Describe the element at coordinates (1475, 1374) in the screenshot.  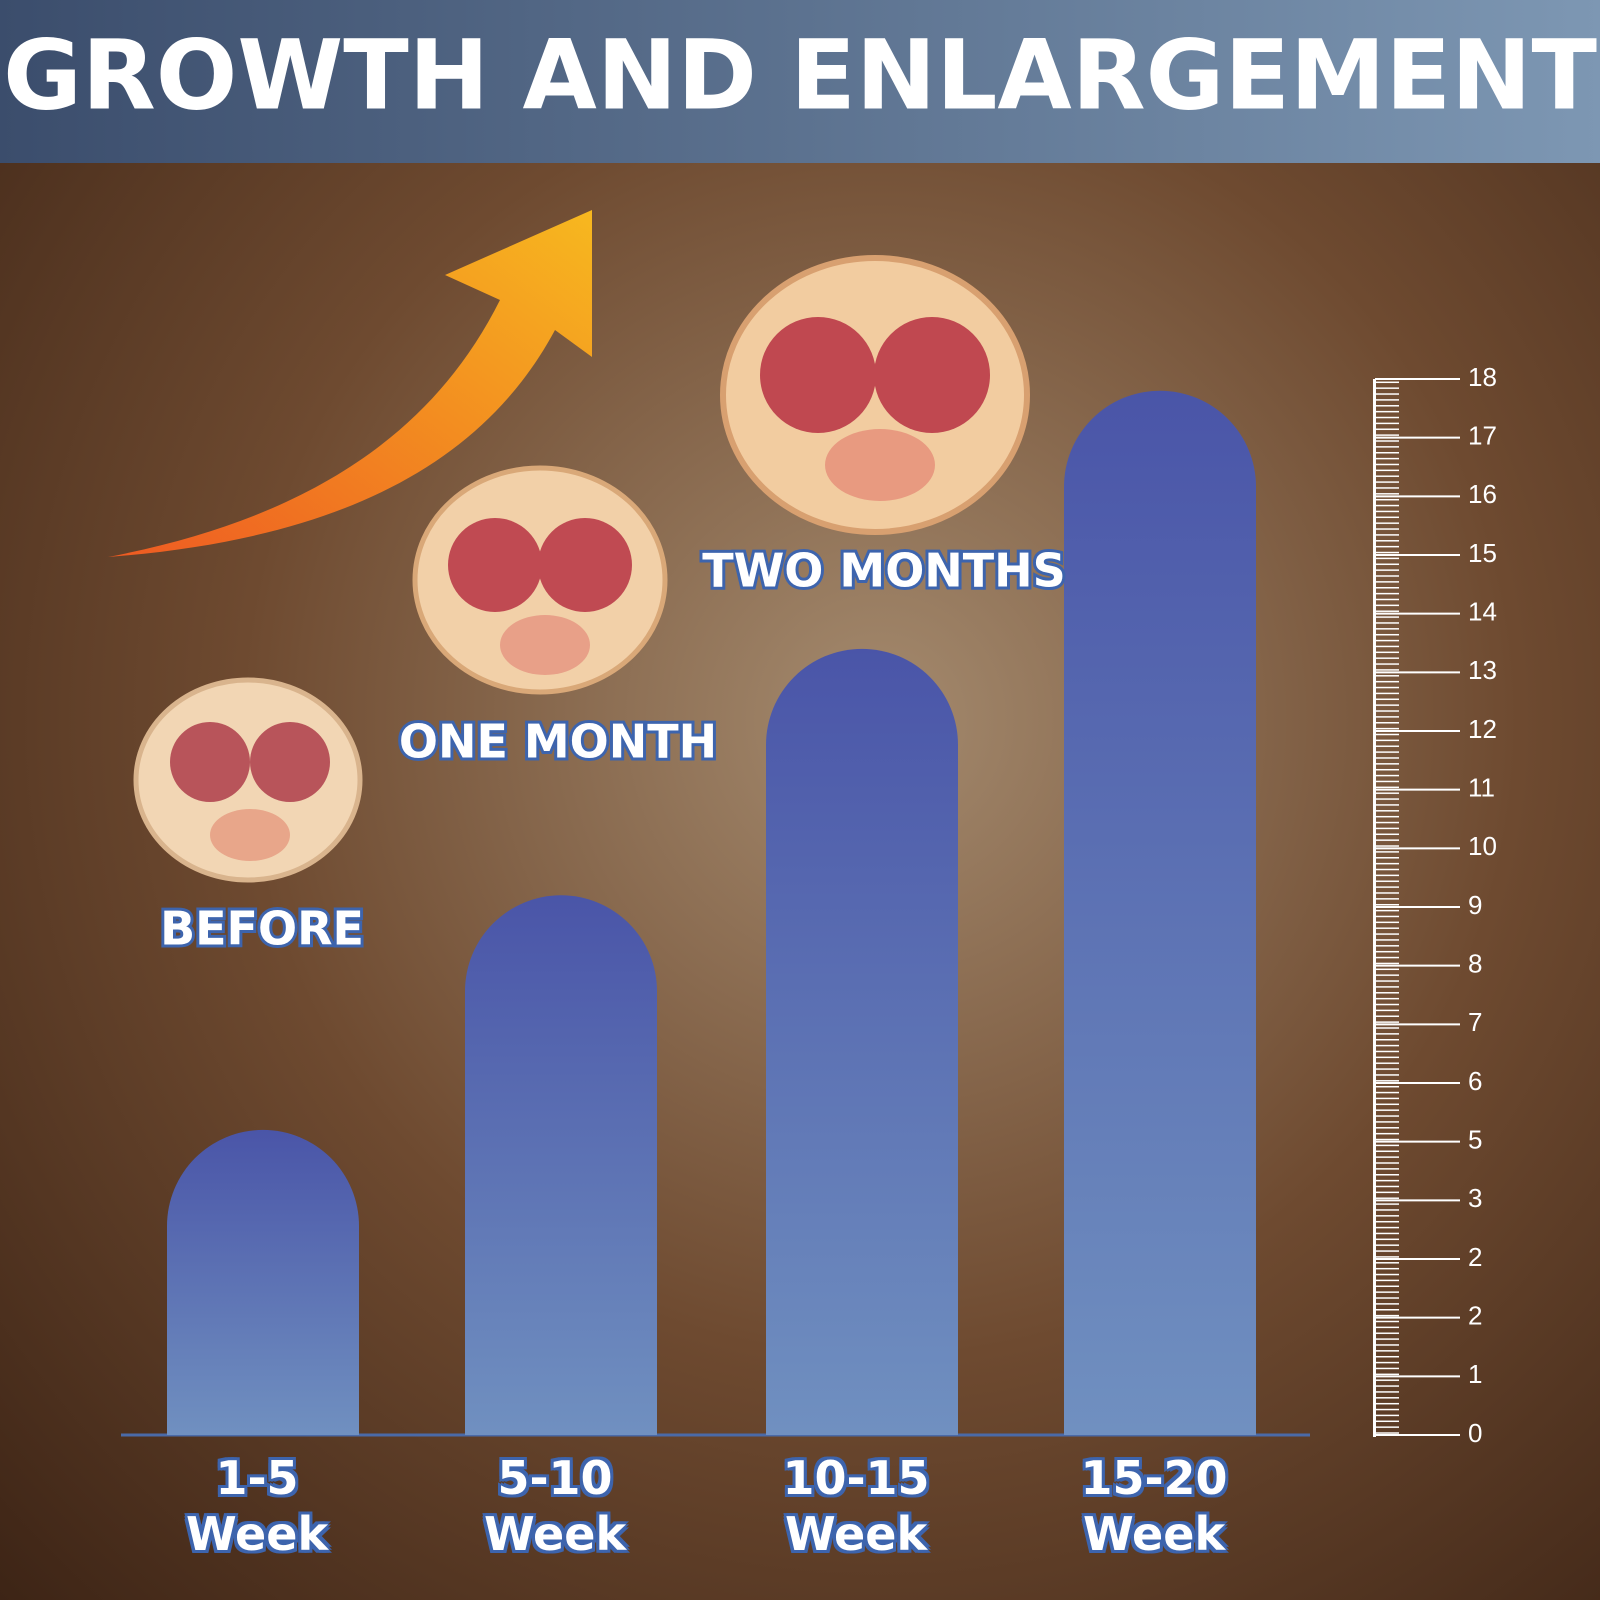
I see `y-tick-label: 1` at that location.